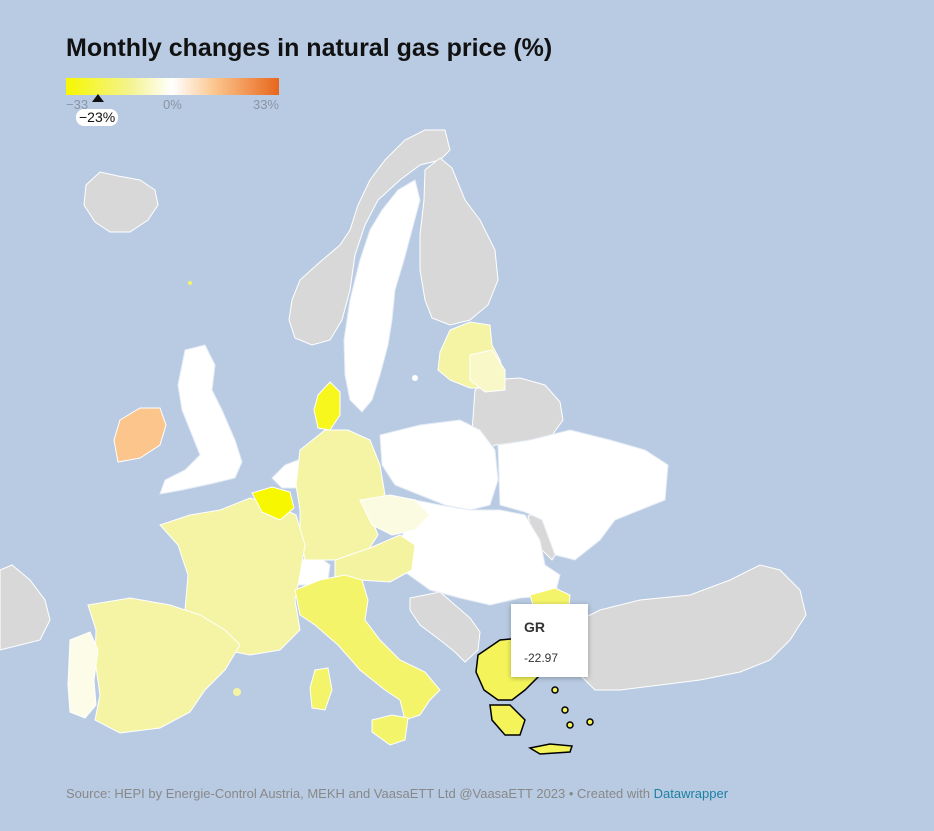 Image resolution: width=934 pixels, height=831 pixels. Describe the element at coordinates (172, 86) in the screenshot. I see `legend-gradient` at that location.